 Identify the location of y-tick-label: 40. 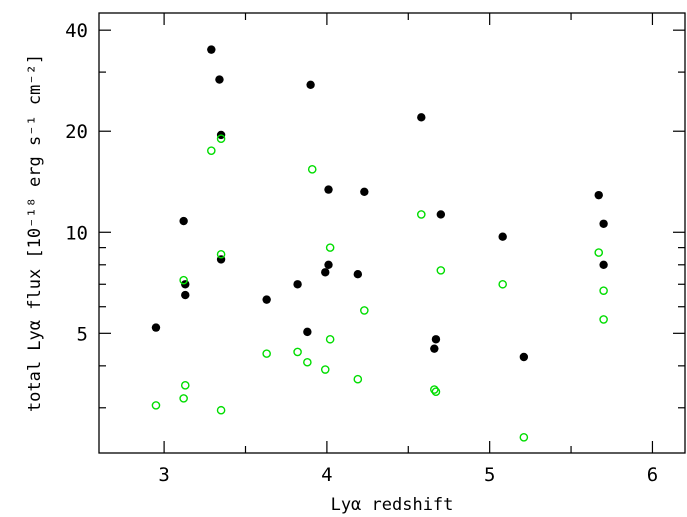
(76, 31).